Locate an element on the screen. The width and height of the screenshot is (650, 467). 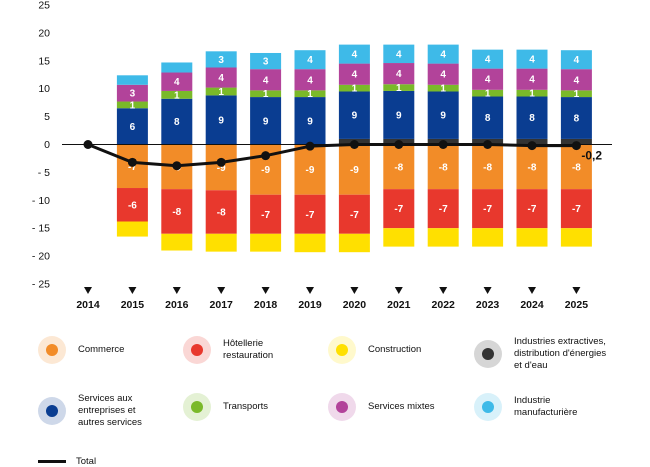
y-tick-label: 25 is located at coordinates (44, 6).